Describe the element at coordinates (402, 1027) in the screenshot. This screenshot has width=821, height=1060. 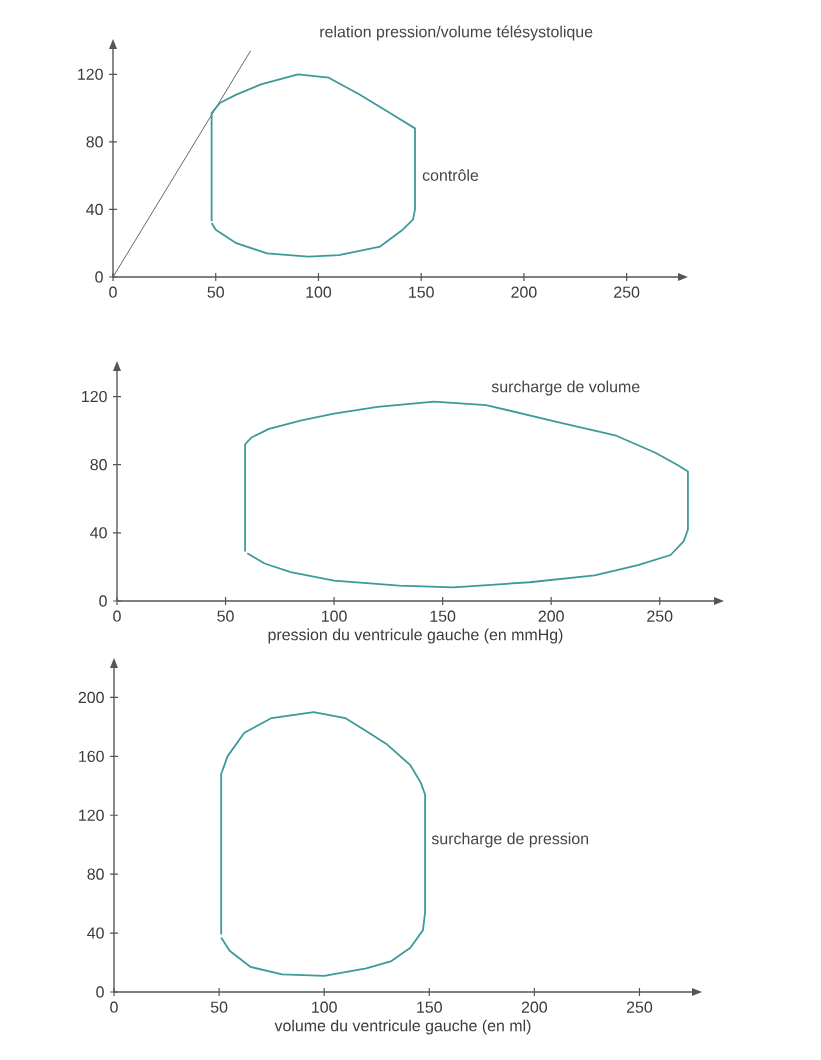
I see `x-axis-title: volume du ventricule gauche (en ml)` at that location.